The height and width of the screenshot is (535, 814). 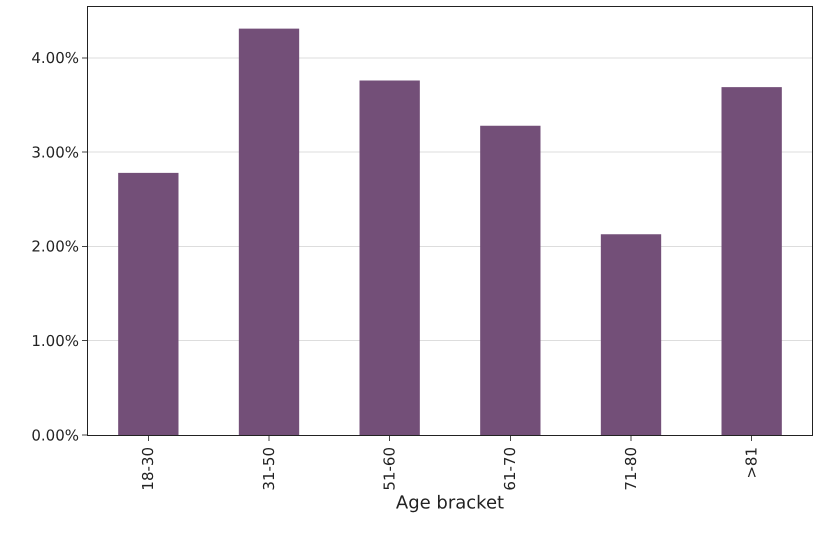 I want to click on y-tick-label: 2.00%, so click(x=55, y=247).